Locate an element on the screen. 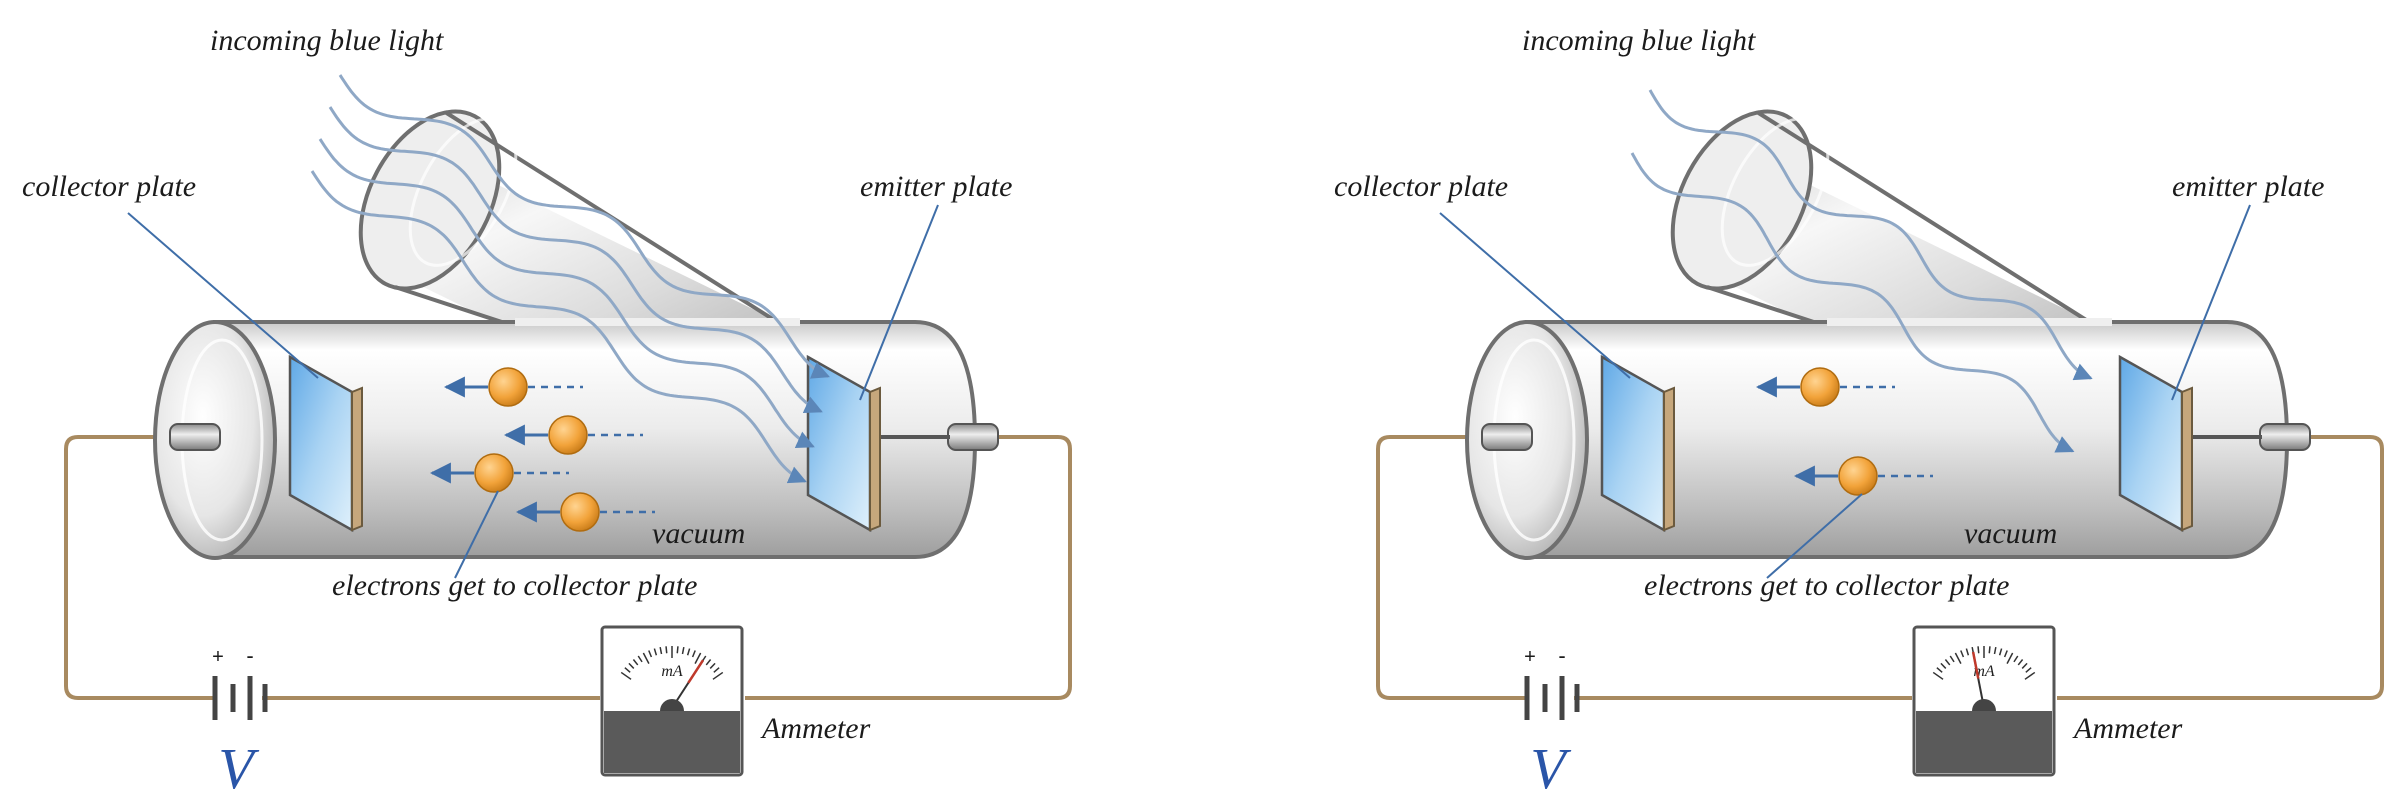  battery-plus-sign: + is located at coordinates (1530, 657).